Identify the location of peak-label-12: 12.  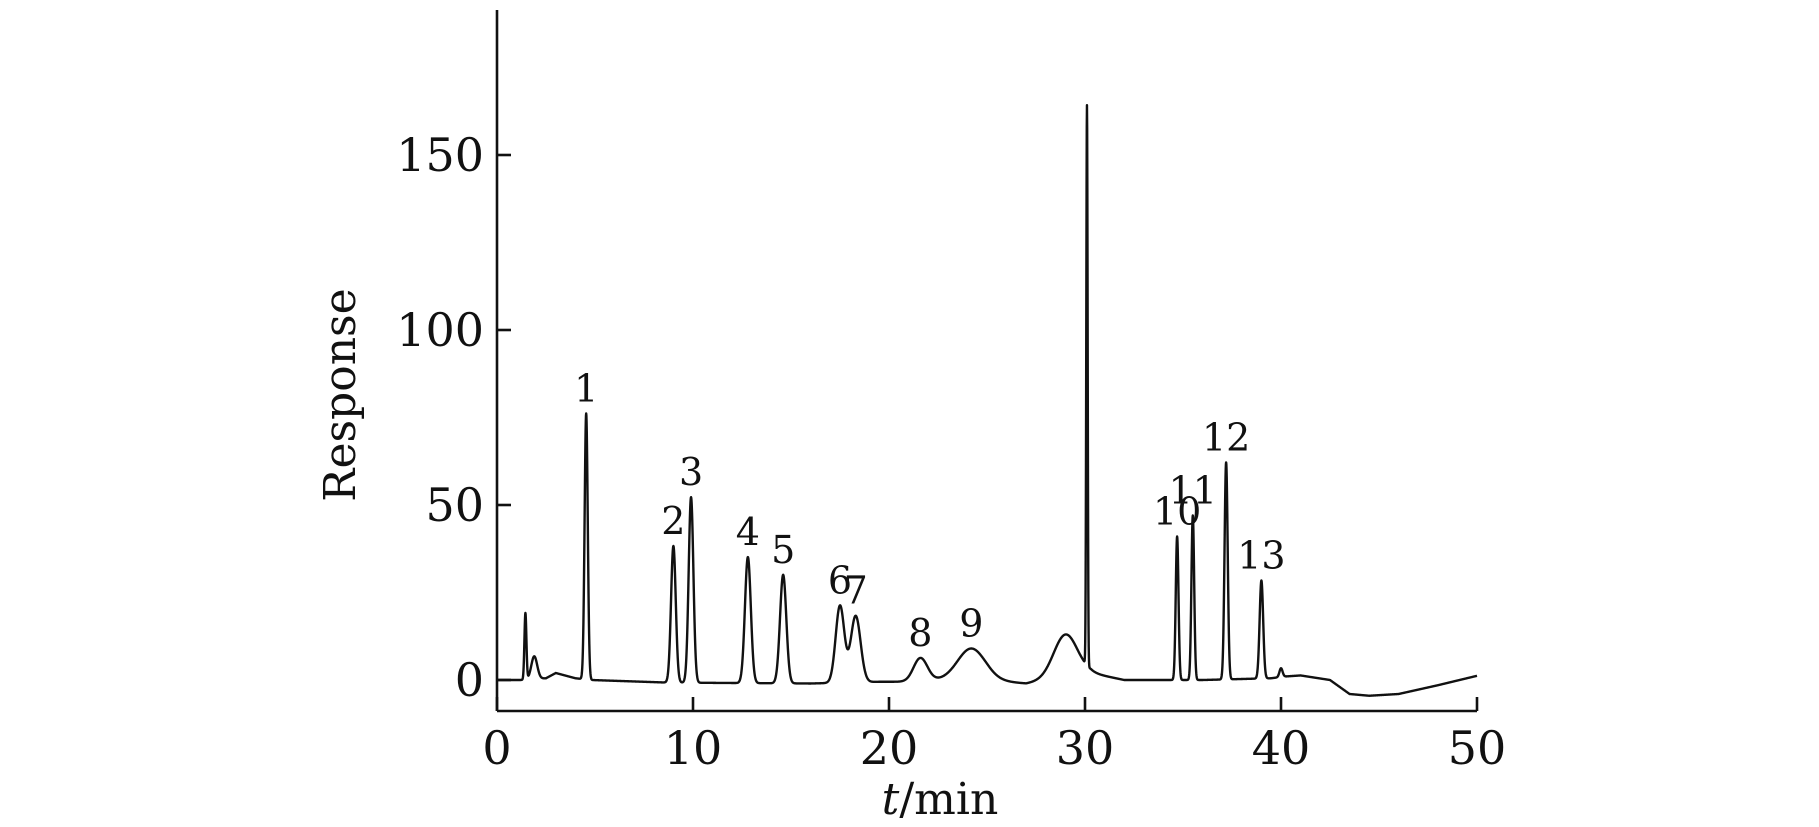
(1226, 437).